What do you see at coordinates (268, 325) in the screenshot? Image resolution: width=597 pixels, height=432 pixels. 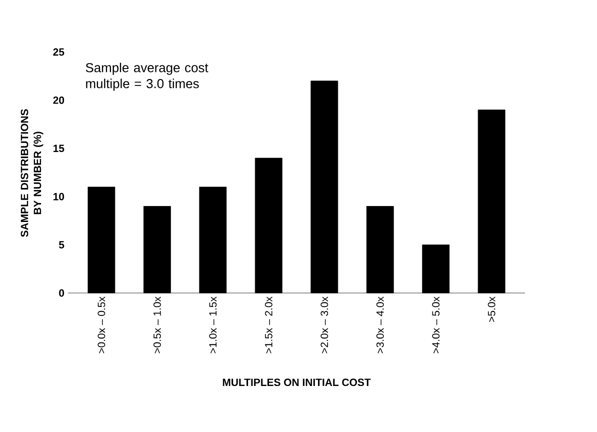 I see `x-tick-label: >1.5x – 2.0x` at bounding box center [268, 325].